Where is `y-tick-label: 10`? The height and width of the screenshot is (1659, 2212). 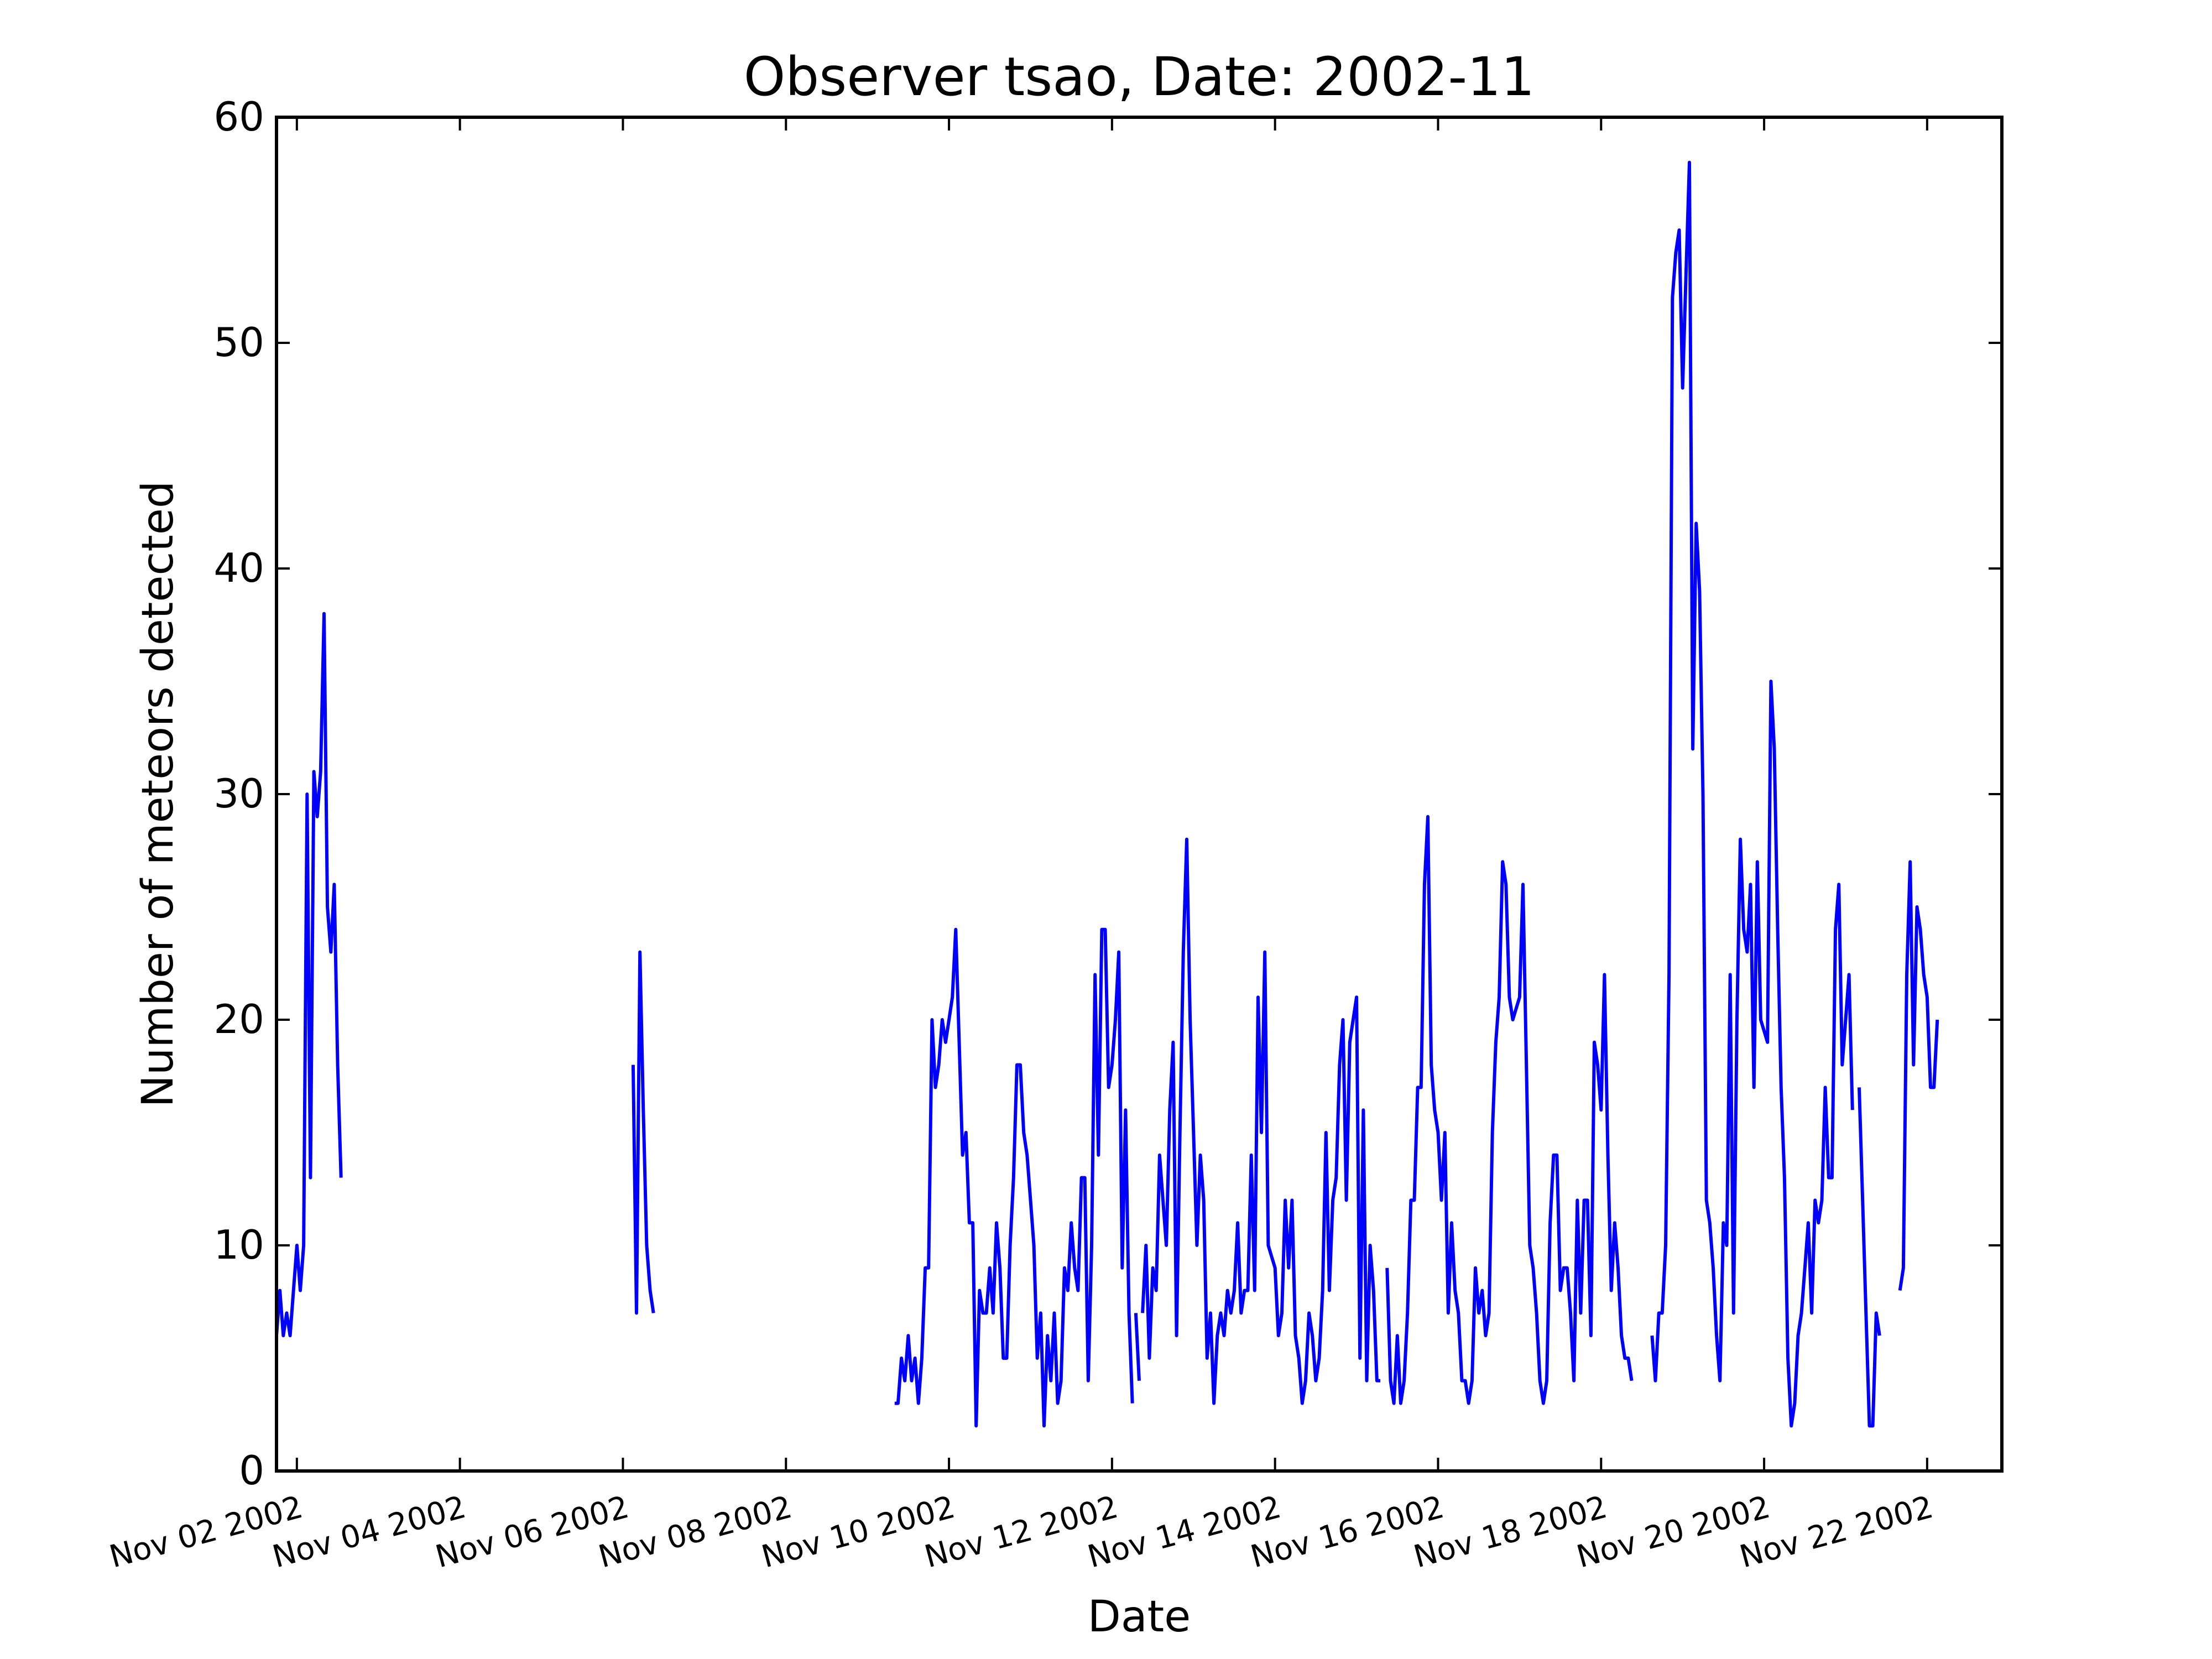 y-tick-label: 10 is located at coordinates (239, 1245).